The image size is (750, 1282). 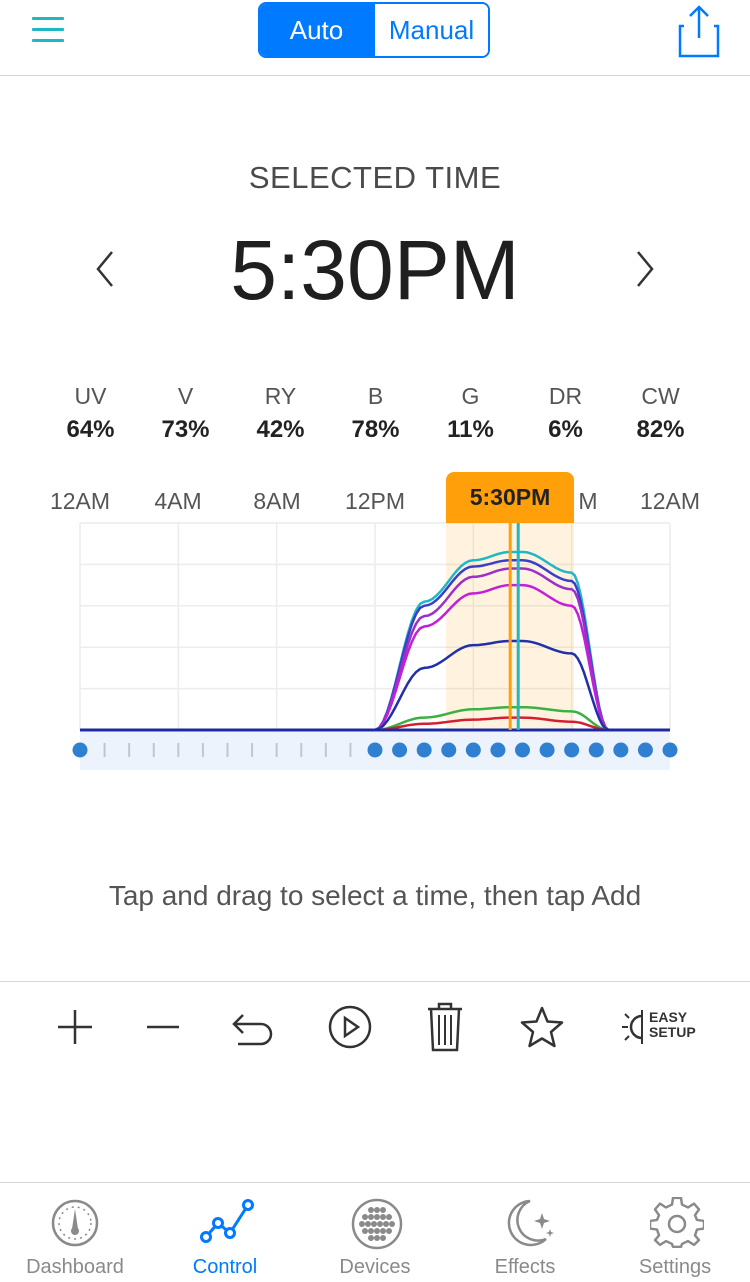 What do you see at coordinates (588, 501) in the screenshot?
I see `x-tick-8pm-fragment: M` at bounding box center [588, 501].